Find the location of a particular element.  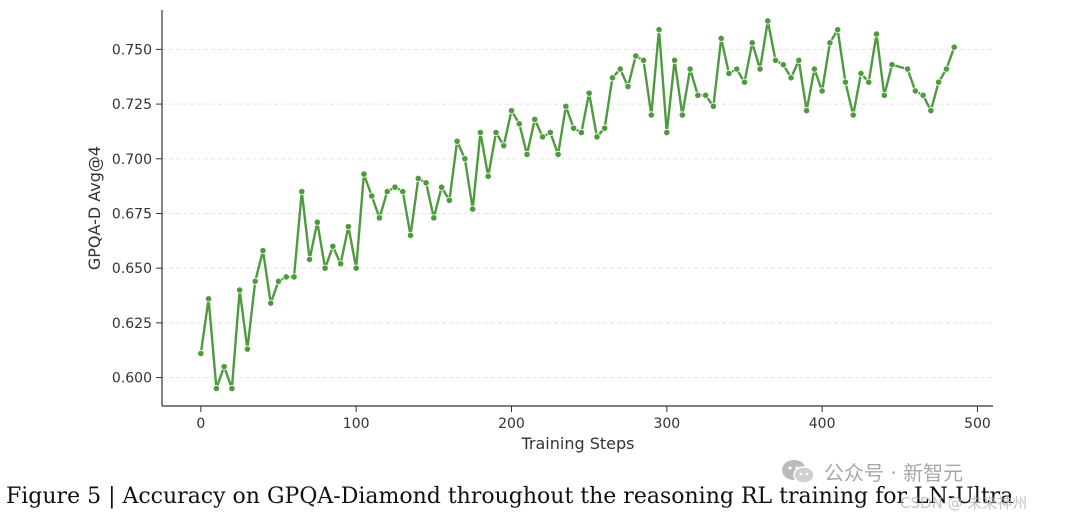

y-tick-label: 0.675 is located at coordinates (132, 214).